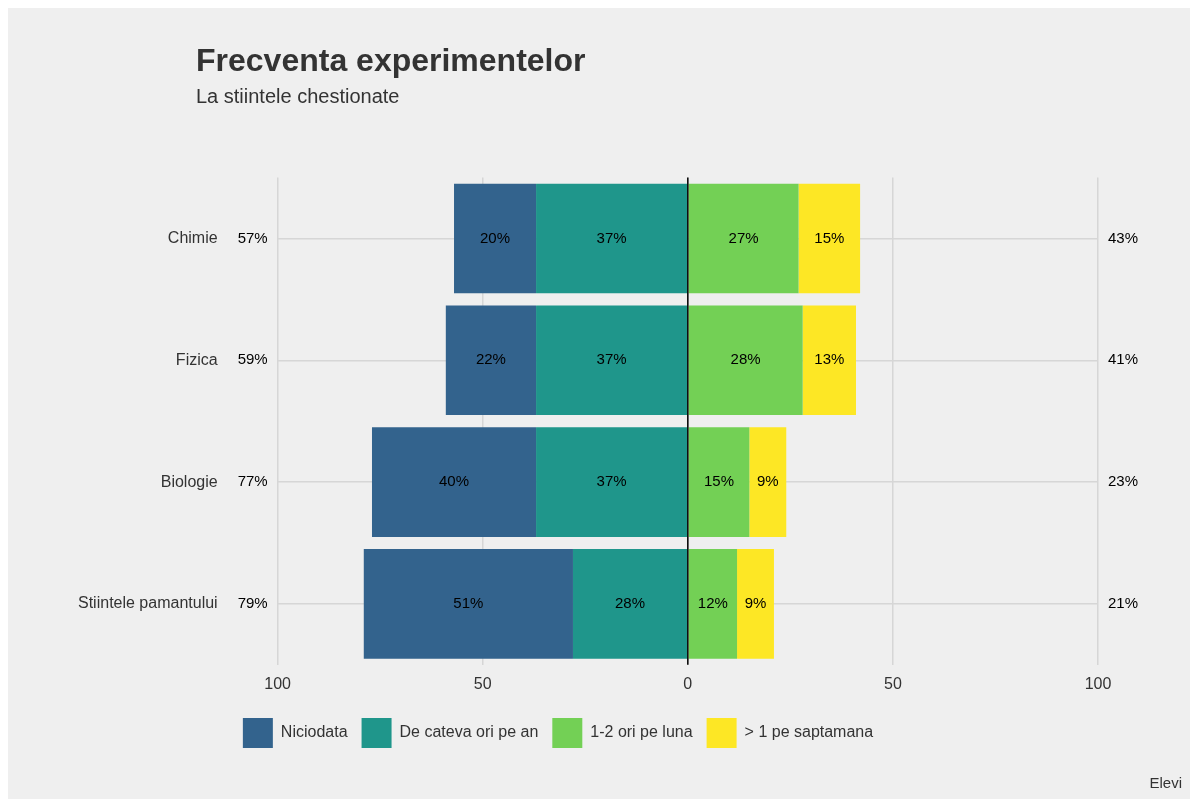 The height and width of the screenshot is (807, 1198). What do you see at coordinates (391, 60) in the screenshot?
I see `chart-title: Frecventa experimentelor` at bounding box center [391, 60].